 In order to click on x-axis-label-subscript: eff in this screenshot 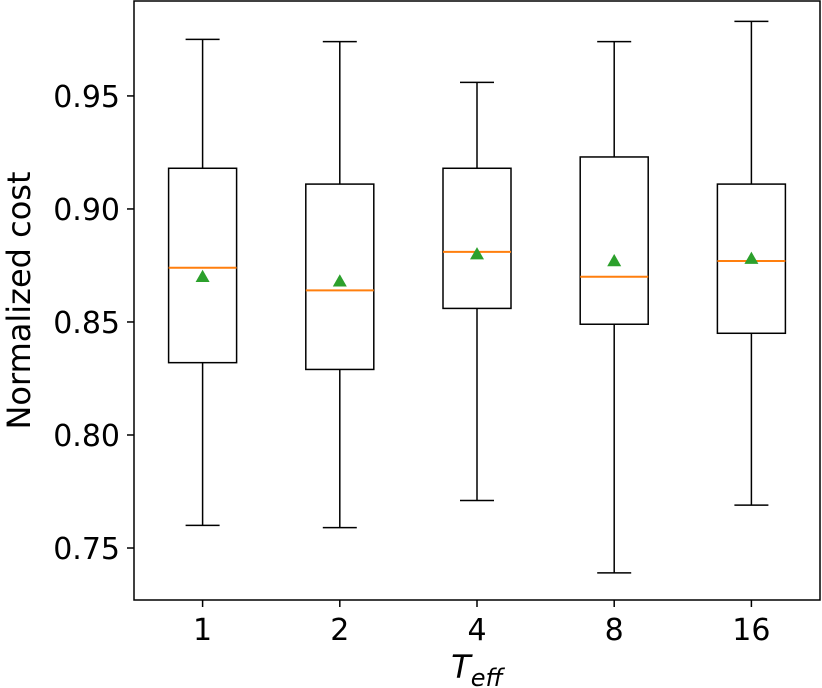, I will do `click(488, 676)`.